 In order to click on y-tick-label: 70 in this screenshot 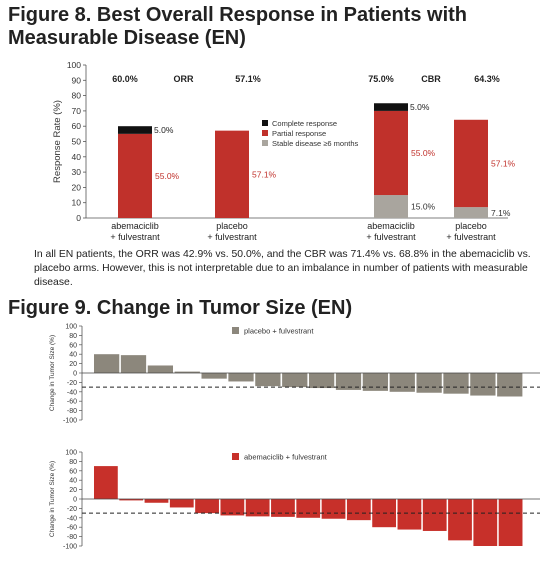, I will do `click(77, 111)`.